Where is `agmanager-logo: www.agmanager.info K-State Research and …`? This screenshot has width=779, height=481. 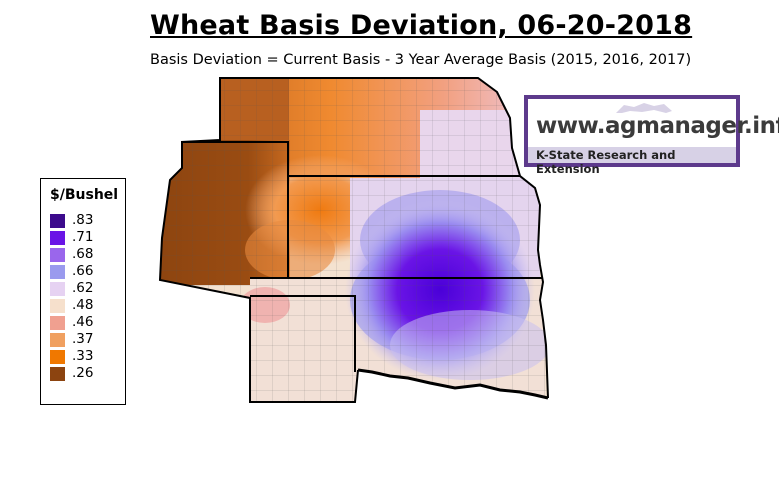 agmanager-logo: www.agmanager.info K-State Research and … is located at coordinates (651, 135).